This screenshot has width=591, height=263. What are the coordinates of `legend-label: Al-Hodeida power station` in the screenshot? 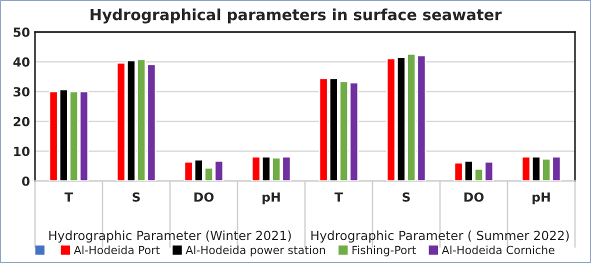 It's located at (255, 251).